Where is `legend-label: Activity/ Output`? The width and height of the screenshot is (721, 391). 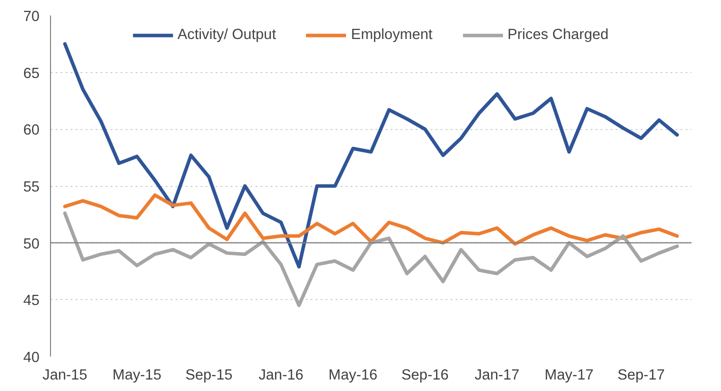
legend-label: Activity/ Output is located at coordinates (226, 35).